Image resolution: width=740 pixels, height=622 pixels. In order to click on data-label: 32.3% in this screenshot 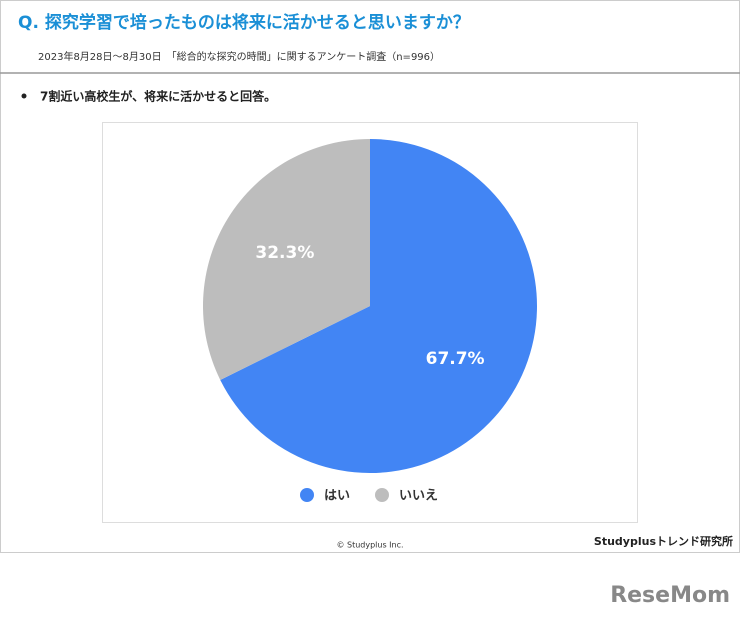, I will do `click(284, 253)`.